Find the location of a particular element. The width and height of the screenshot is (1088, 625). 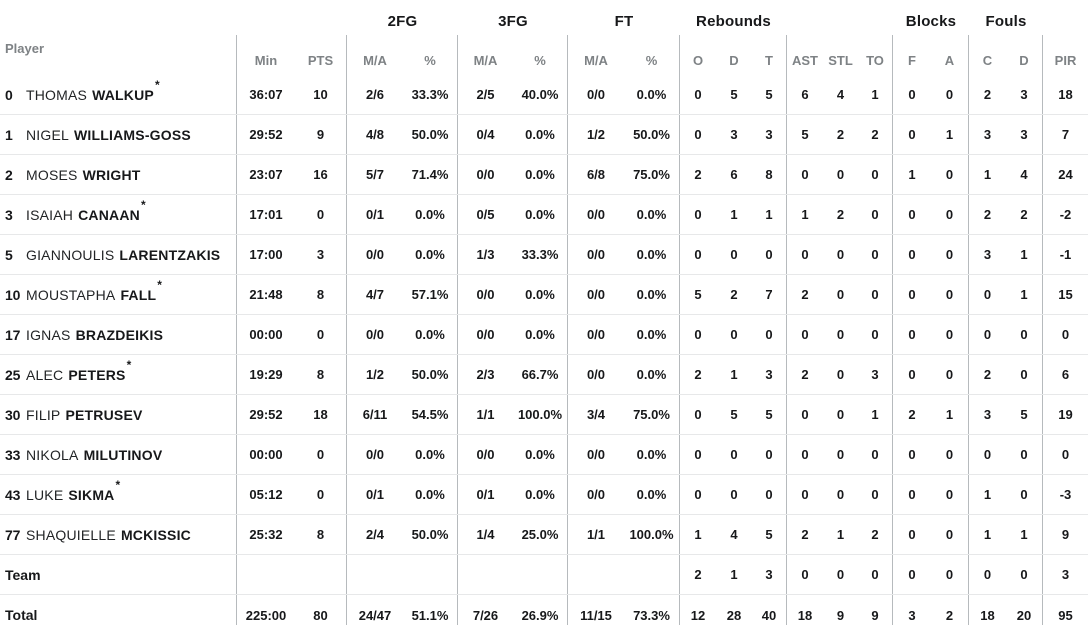

cell-reb-o: 1 is located at coordinates (698, 534).